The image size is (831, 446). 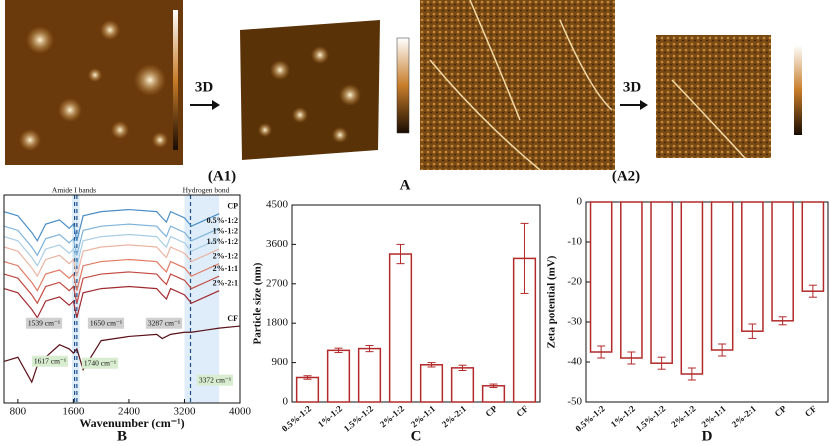 I want to click on y-tick-label: 900, so click(x=280, y=362).